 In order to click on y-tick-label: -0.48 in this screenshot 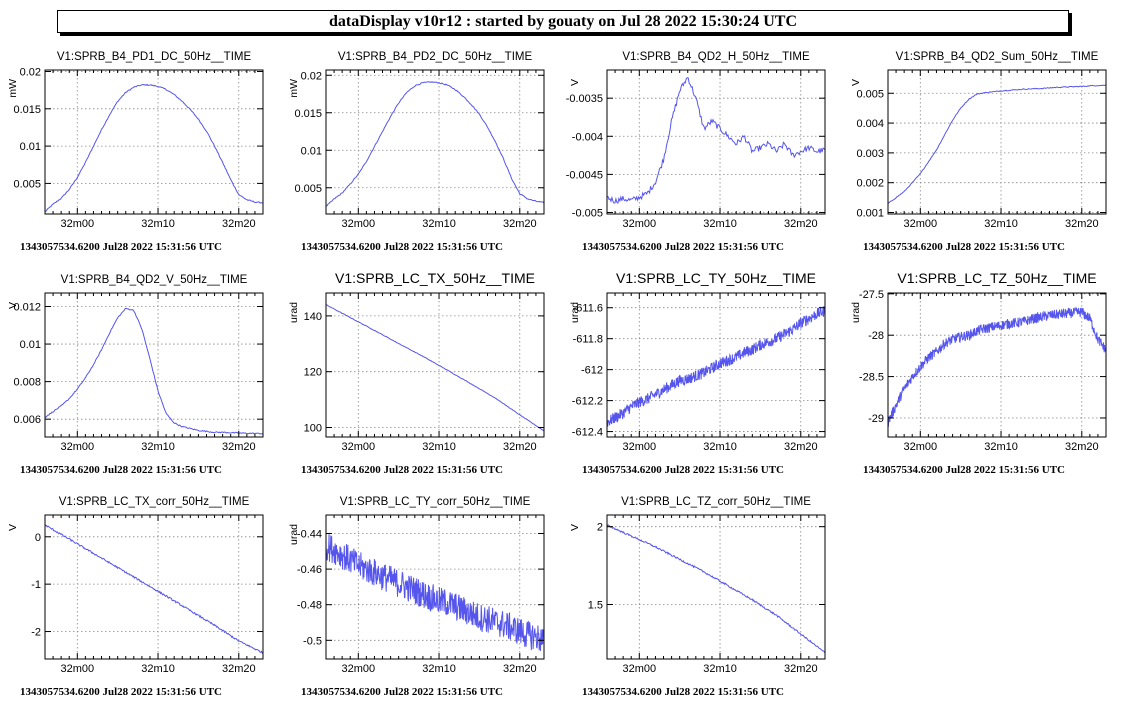, I will do `click(309, 606)`.